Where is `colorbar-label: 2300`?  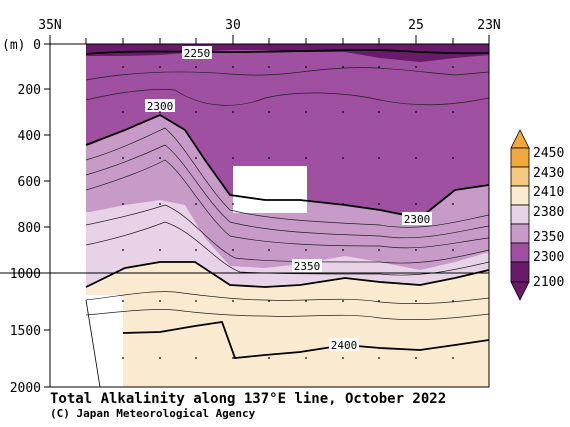
colorbar-label: 2300 is located at coordinates (548, 257).